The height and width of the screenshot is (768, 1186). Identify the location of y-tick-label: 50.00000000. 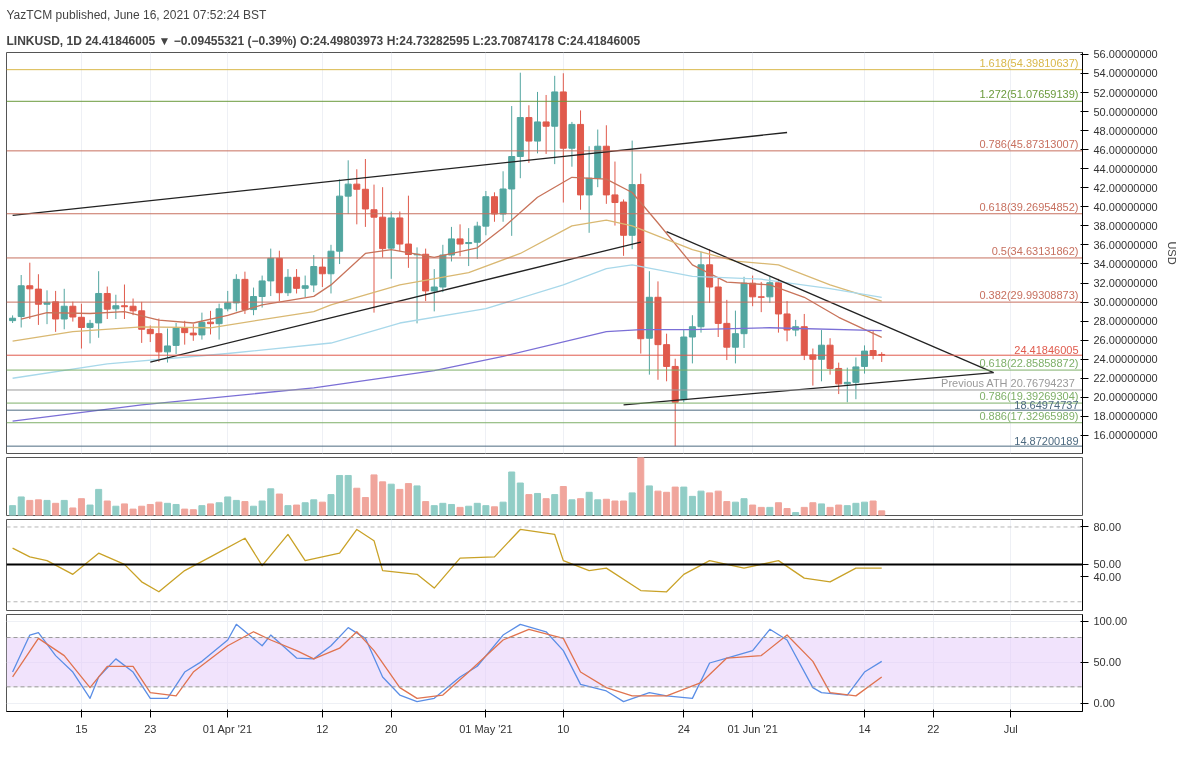
(1125, 111).